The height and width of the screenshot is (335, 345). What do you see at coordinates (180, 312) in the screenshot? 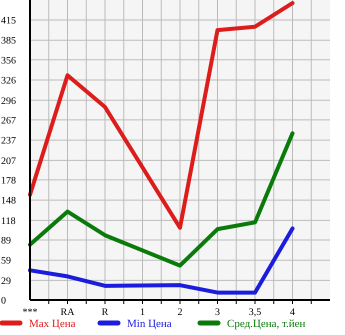
I see `x-tick-label: 2` at bounding box center [180, 312].